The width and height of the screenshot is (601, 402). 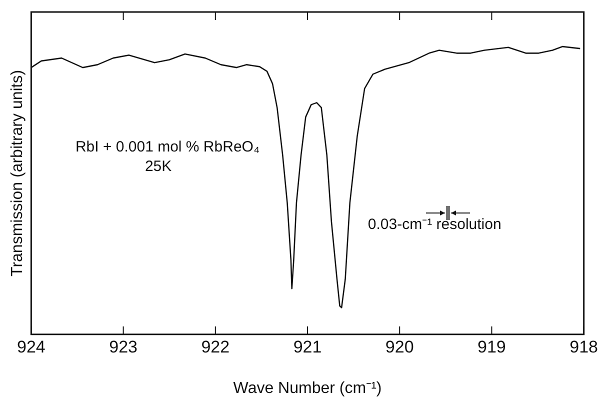 I want to click on x-tick-label: 919, so click(x=492, y=346).